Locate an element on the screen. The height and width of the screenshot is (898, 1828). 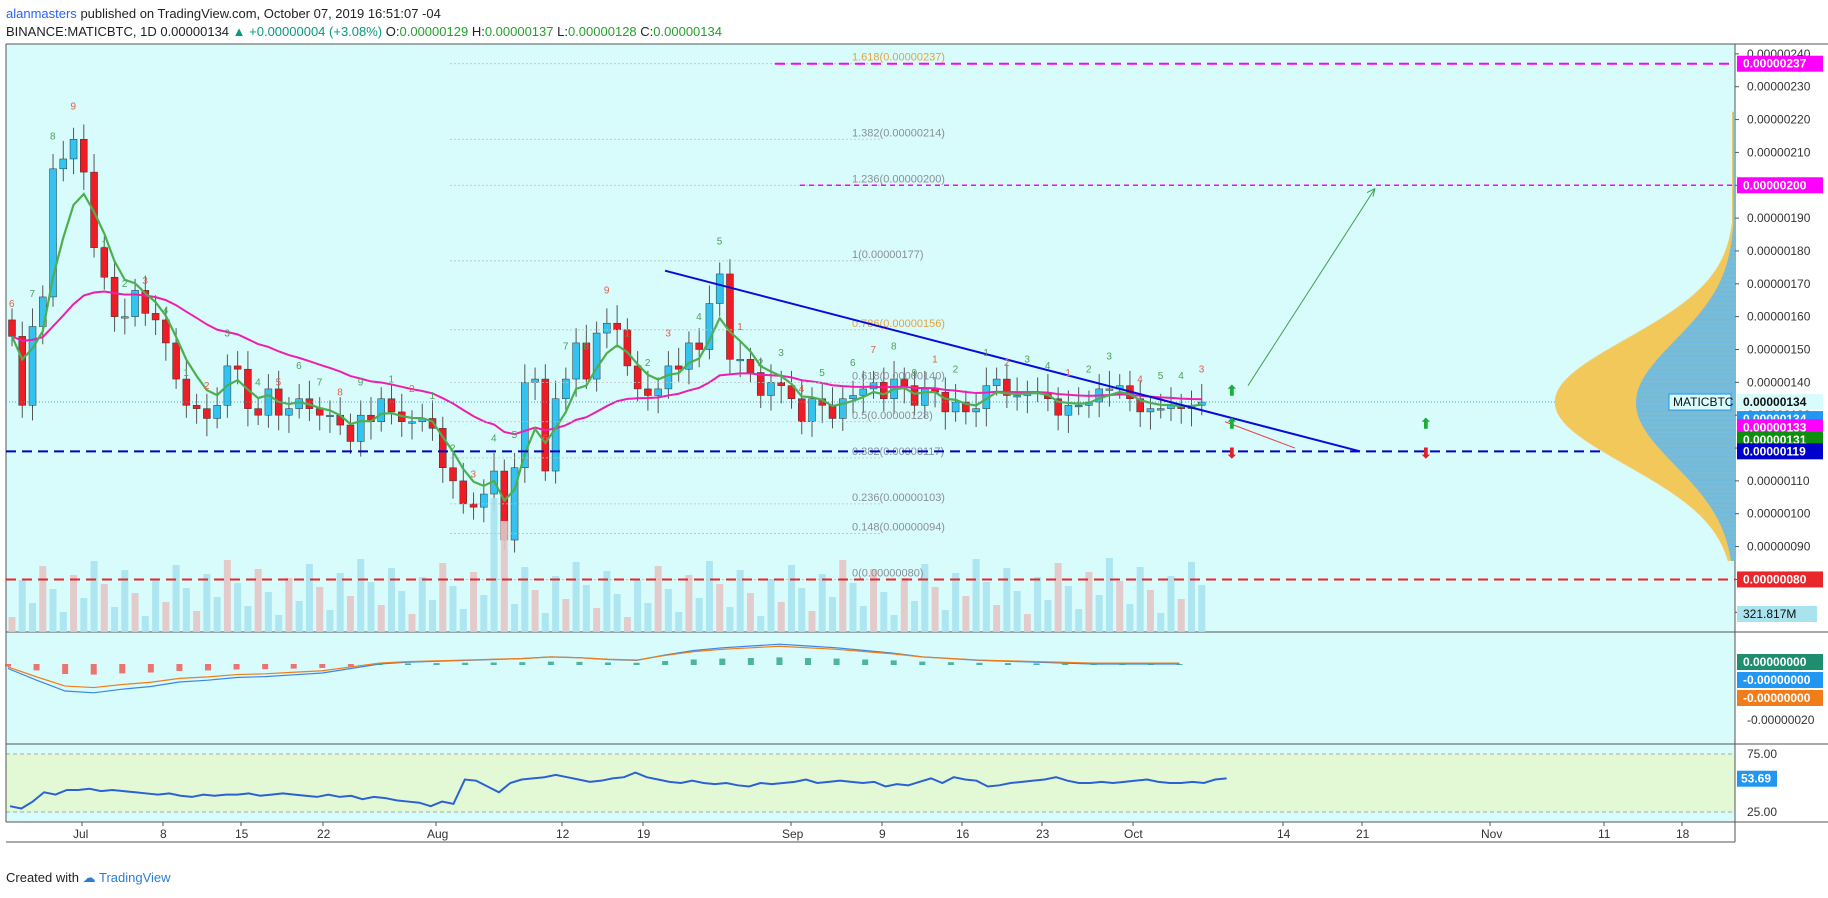
open-label: O: is located at coordinates (392, 31).